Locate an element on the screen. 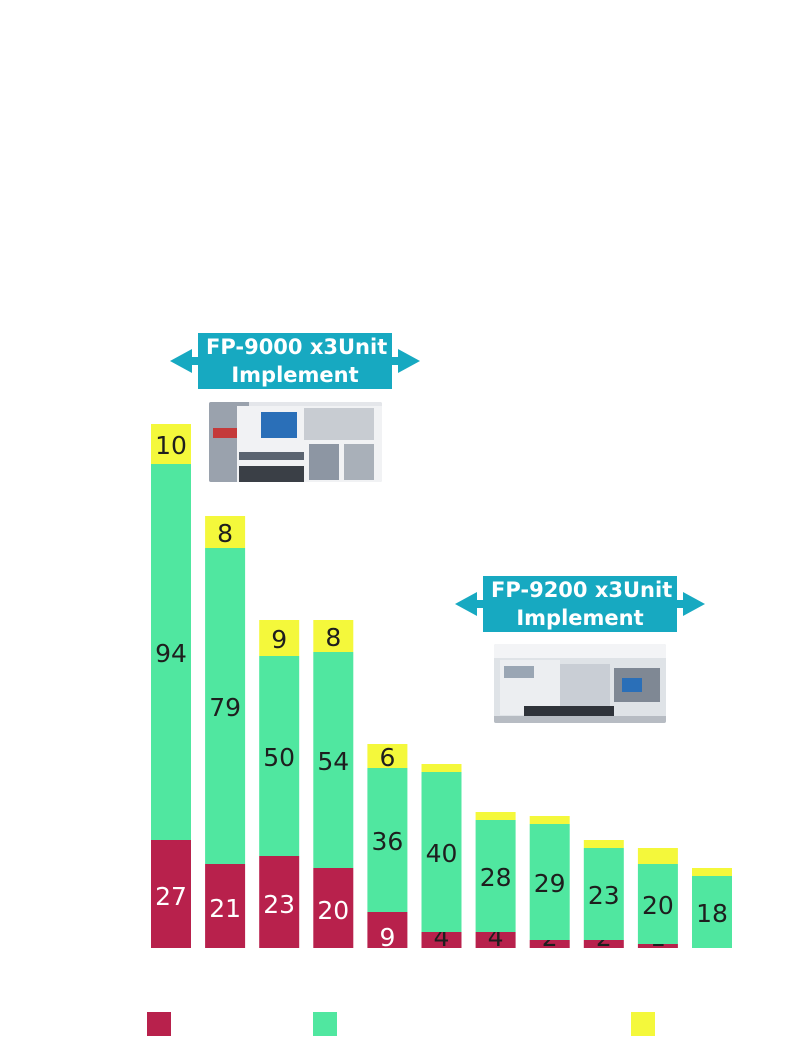  bar-5-label-3: 6 is located at coordinates (387, 757).